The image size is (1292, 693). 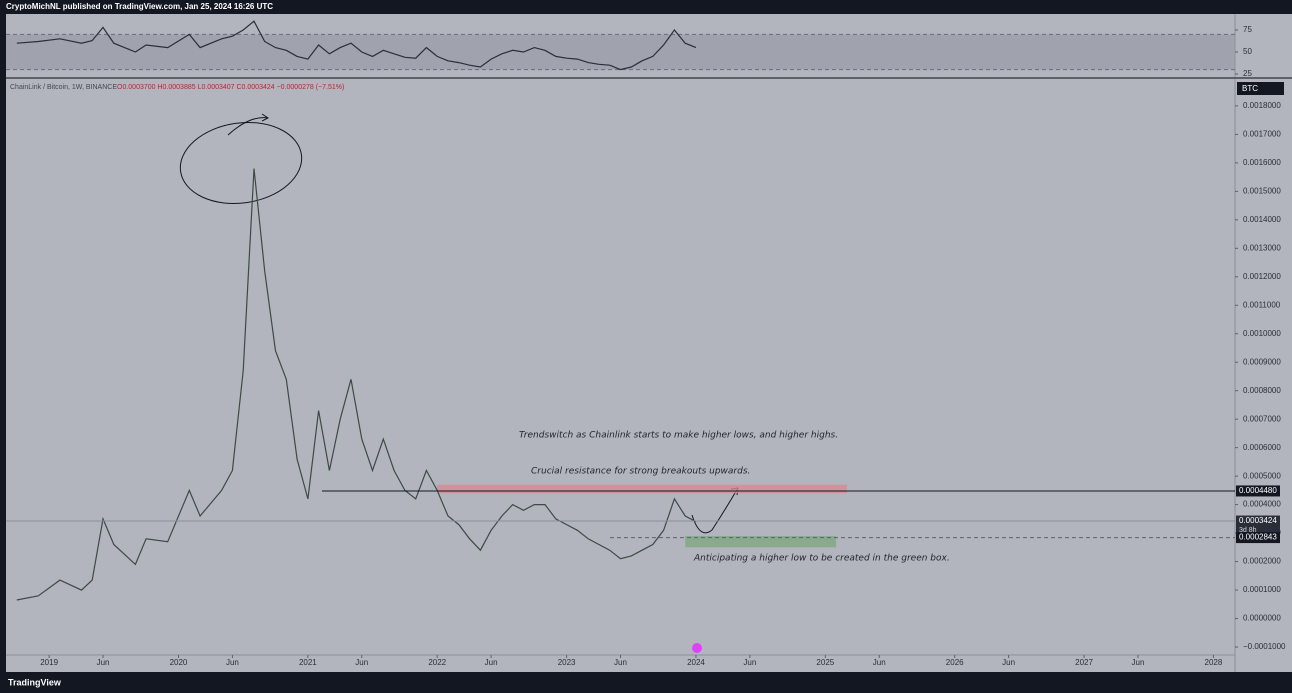 What do you see at coordinates (1262, 304) in the screenshot?
I see `y-tick-label: 0.0011000` at bounding box center [1262, 304].